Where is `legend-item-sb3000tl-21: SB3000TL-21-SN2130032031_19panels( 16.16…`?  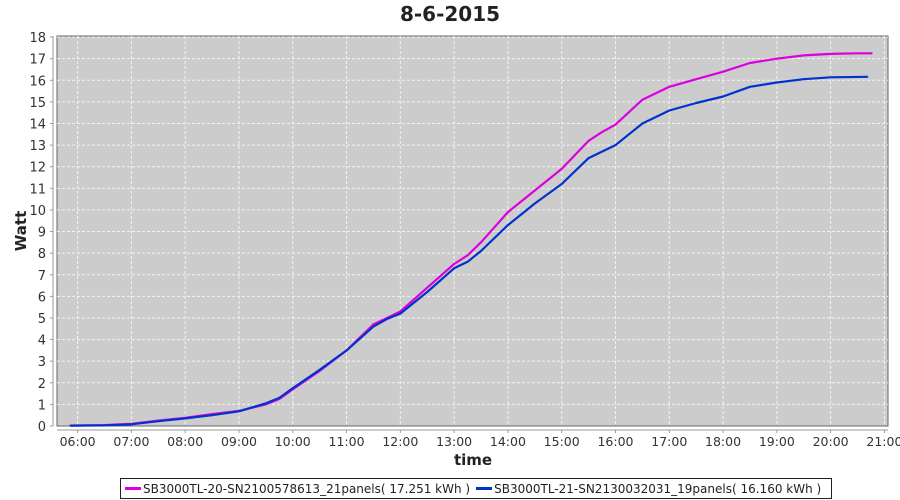
legend-item-sb3000tl-21: SB3000TL-21-SN2130032031_19panels( 16.16… is located at coordinates (648, 489).